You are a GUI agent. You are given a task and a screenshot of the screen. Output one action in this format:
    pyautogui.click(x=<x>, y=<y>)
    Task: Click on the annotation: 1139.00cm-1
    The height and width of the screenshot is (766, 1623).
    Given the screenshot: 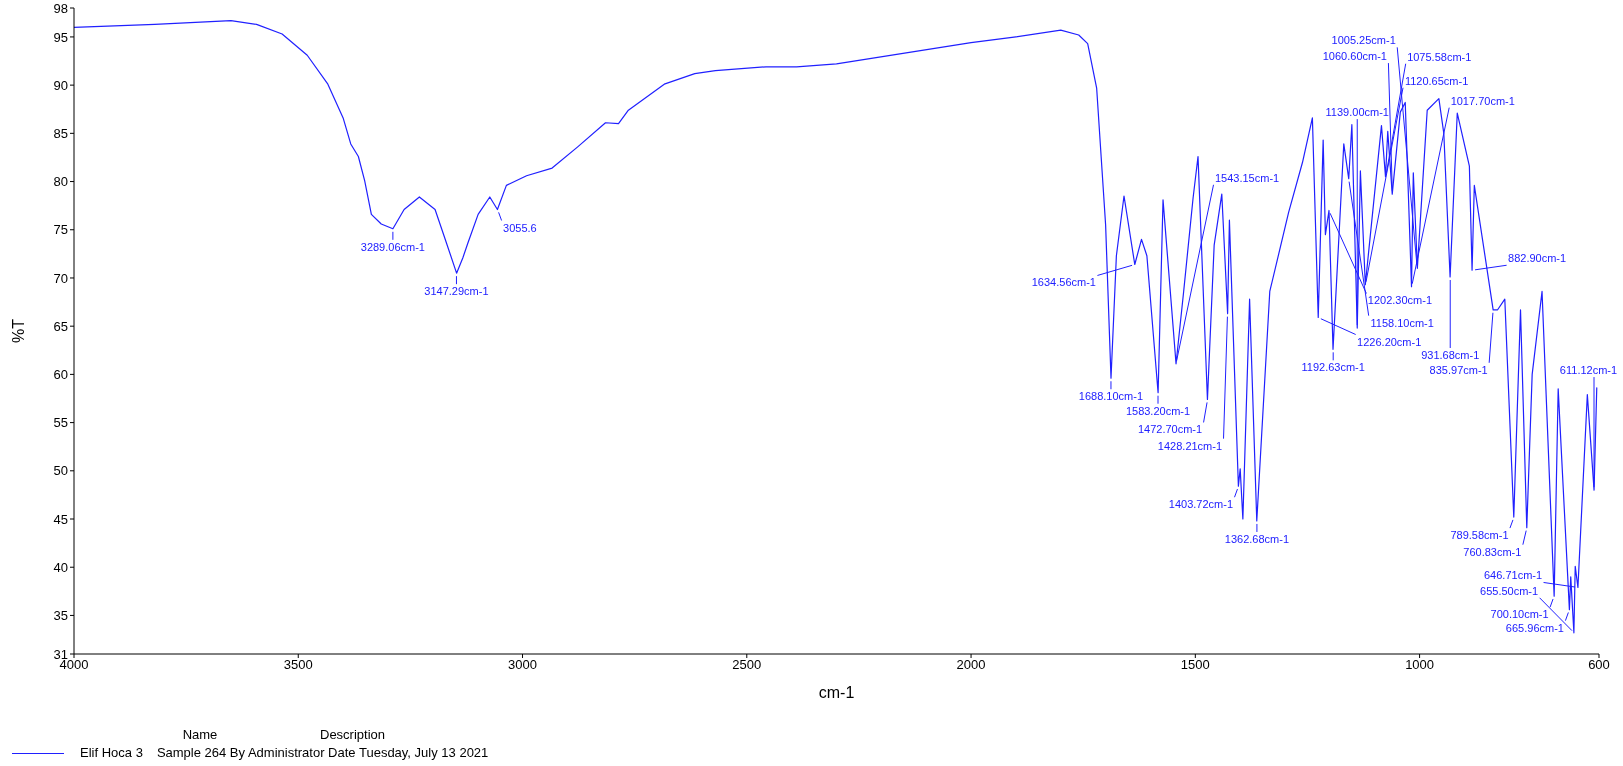 What is the action you would take?
    pyautogui.click(x=1357, y=112)
    